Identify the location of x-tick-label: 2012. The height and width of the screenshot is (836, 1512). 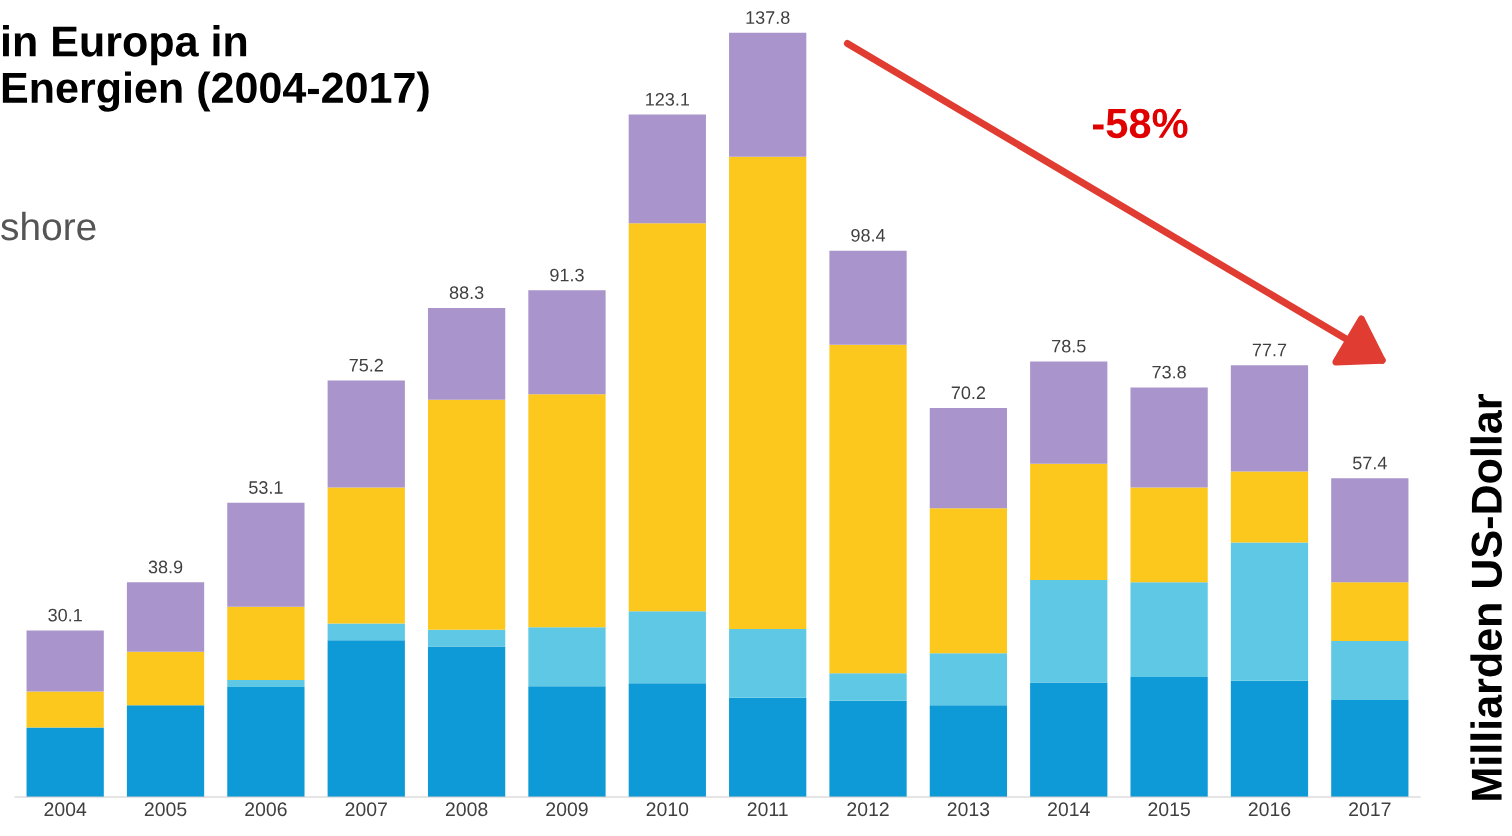
(868, 809).